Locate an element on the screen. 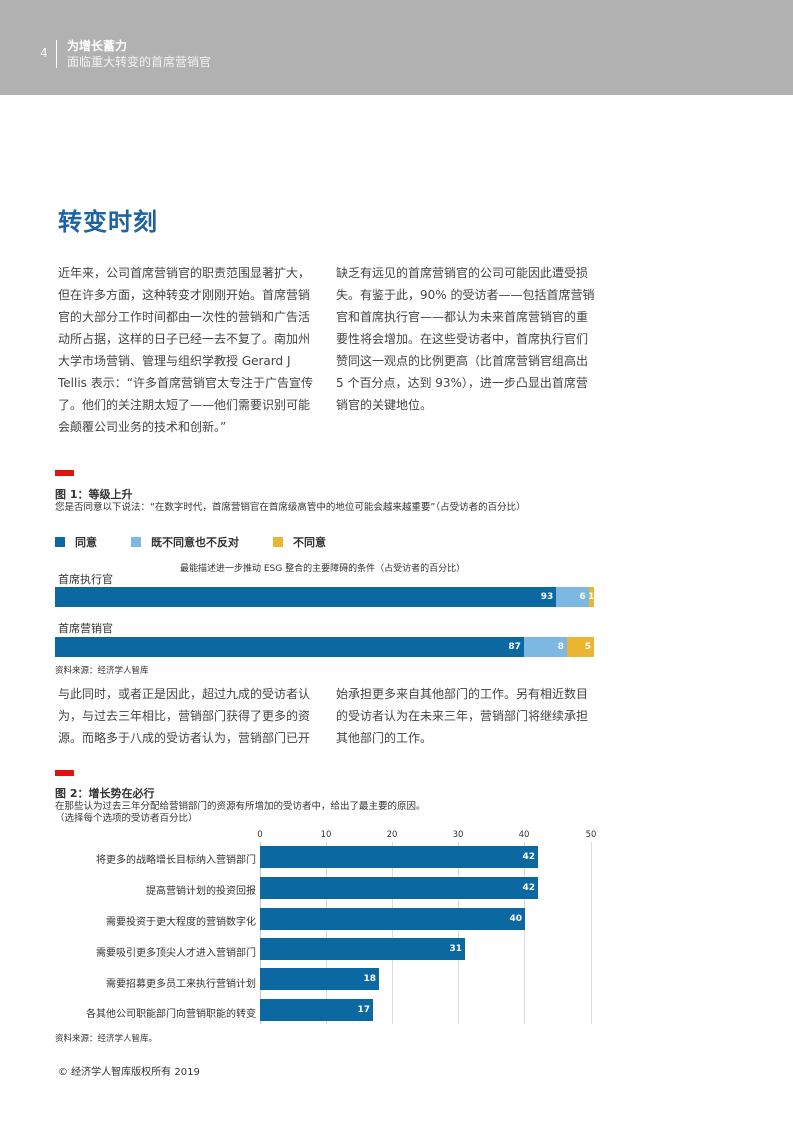 This screenshot has height=1122, width=793. page-header: 4 为增长蓄力 面临重大转变的首席营销官 is located at coordinates (396, 47).